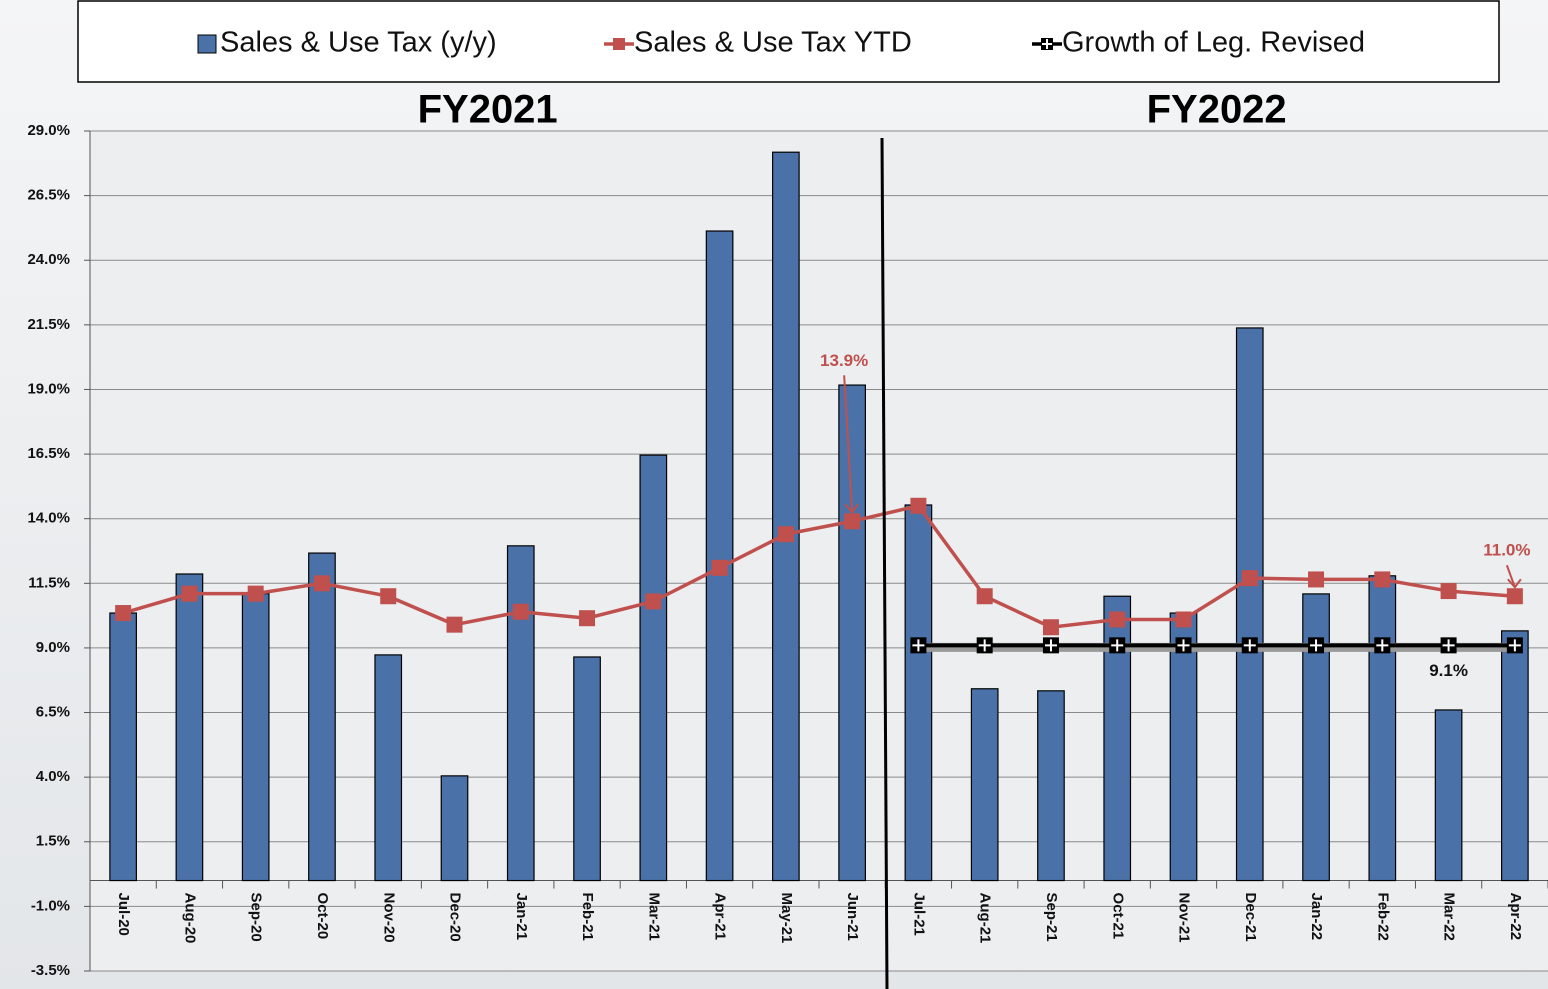 This screenshot has width=1548, height=989. Describe the element at coordinates (358, 43) in the screenshot. I see `legend-label: Sales & Use Tax (y/y)` at that location.